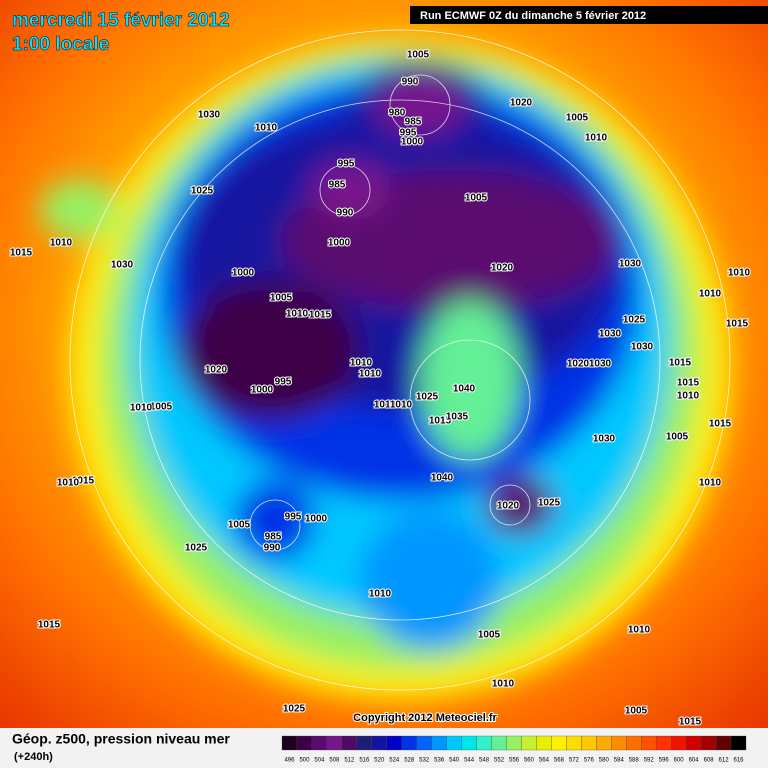 This screenshot has height=773, width=768. What do you see at coordinates (319, 761) in the screenshot?
I see `legend-label: 504` at bounding box center [319, 761].